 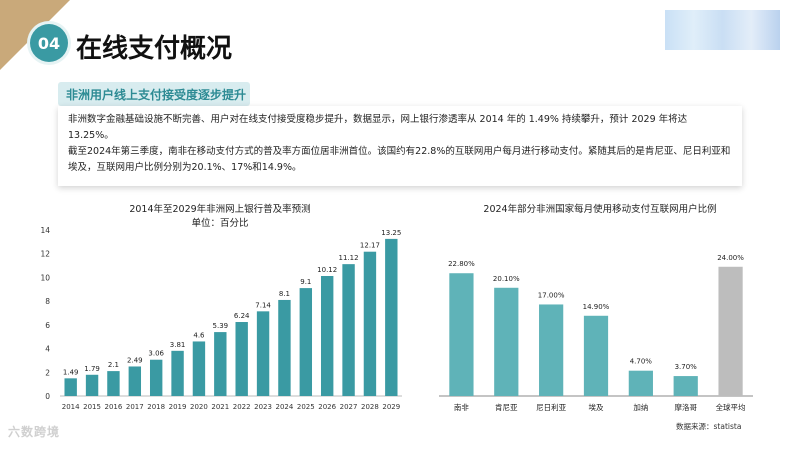 What do you see at coordinates (685, 407) in the screenshot?
I see `x-tick-label: 摩洛哥` at bounding box center [685, 407].